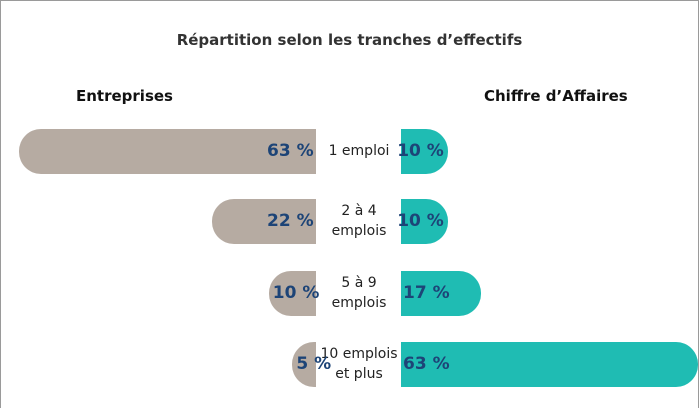 This screenshot has height=408, width=699. Describe the element at coordinates (556, 96) in the screenshot. I see `series-header: Chiffre d’Affaires` at that location.